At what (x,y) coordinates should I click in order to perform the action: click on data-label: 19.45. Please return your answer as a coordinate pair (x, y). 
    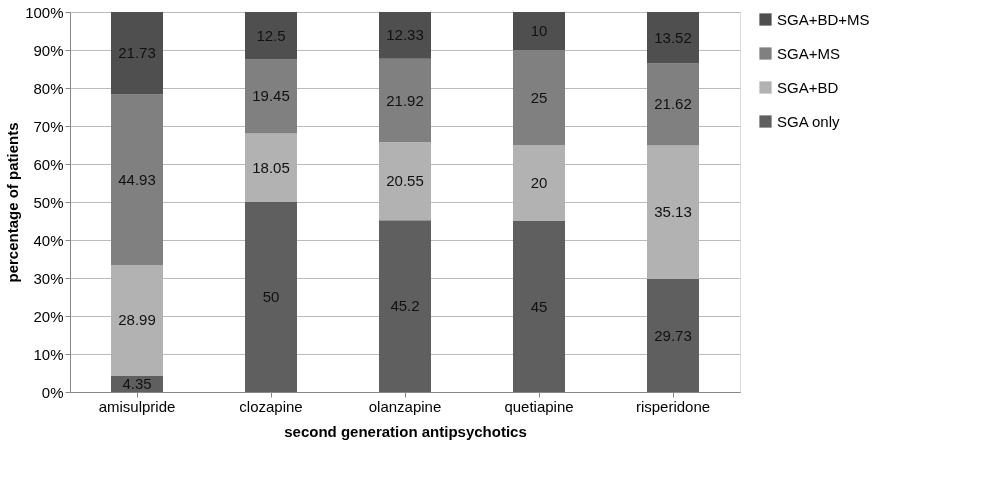
    Looking at the image, I should click on (271, 96).